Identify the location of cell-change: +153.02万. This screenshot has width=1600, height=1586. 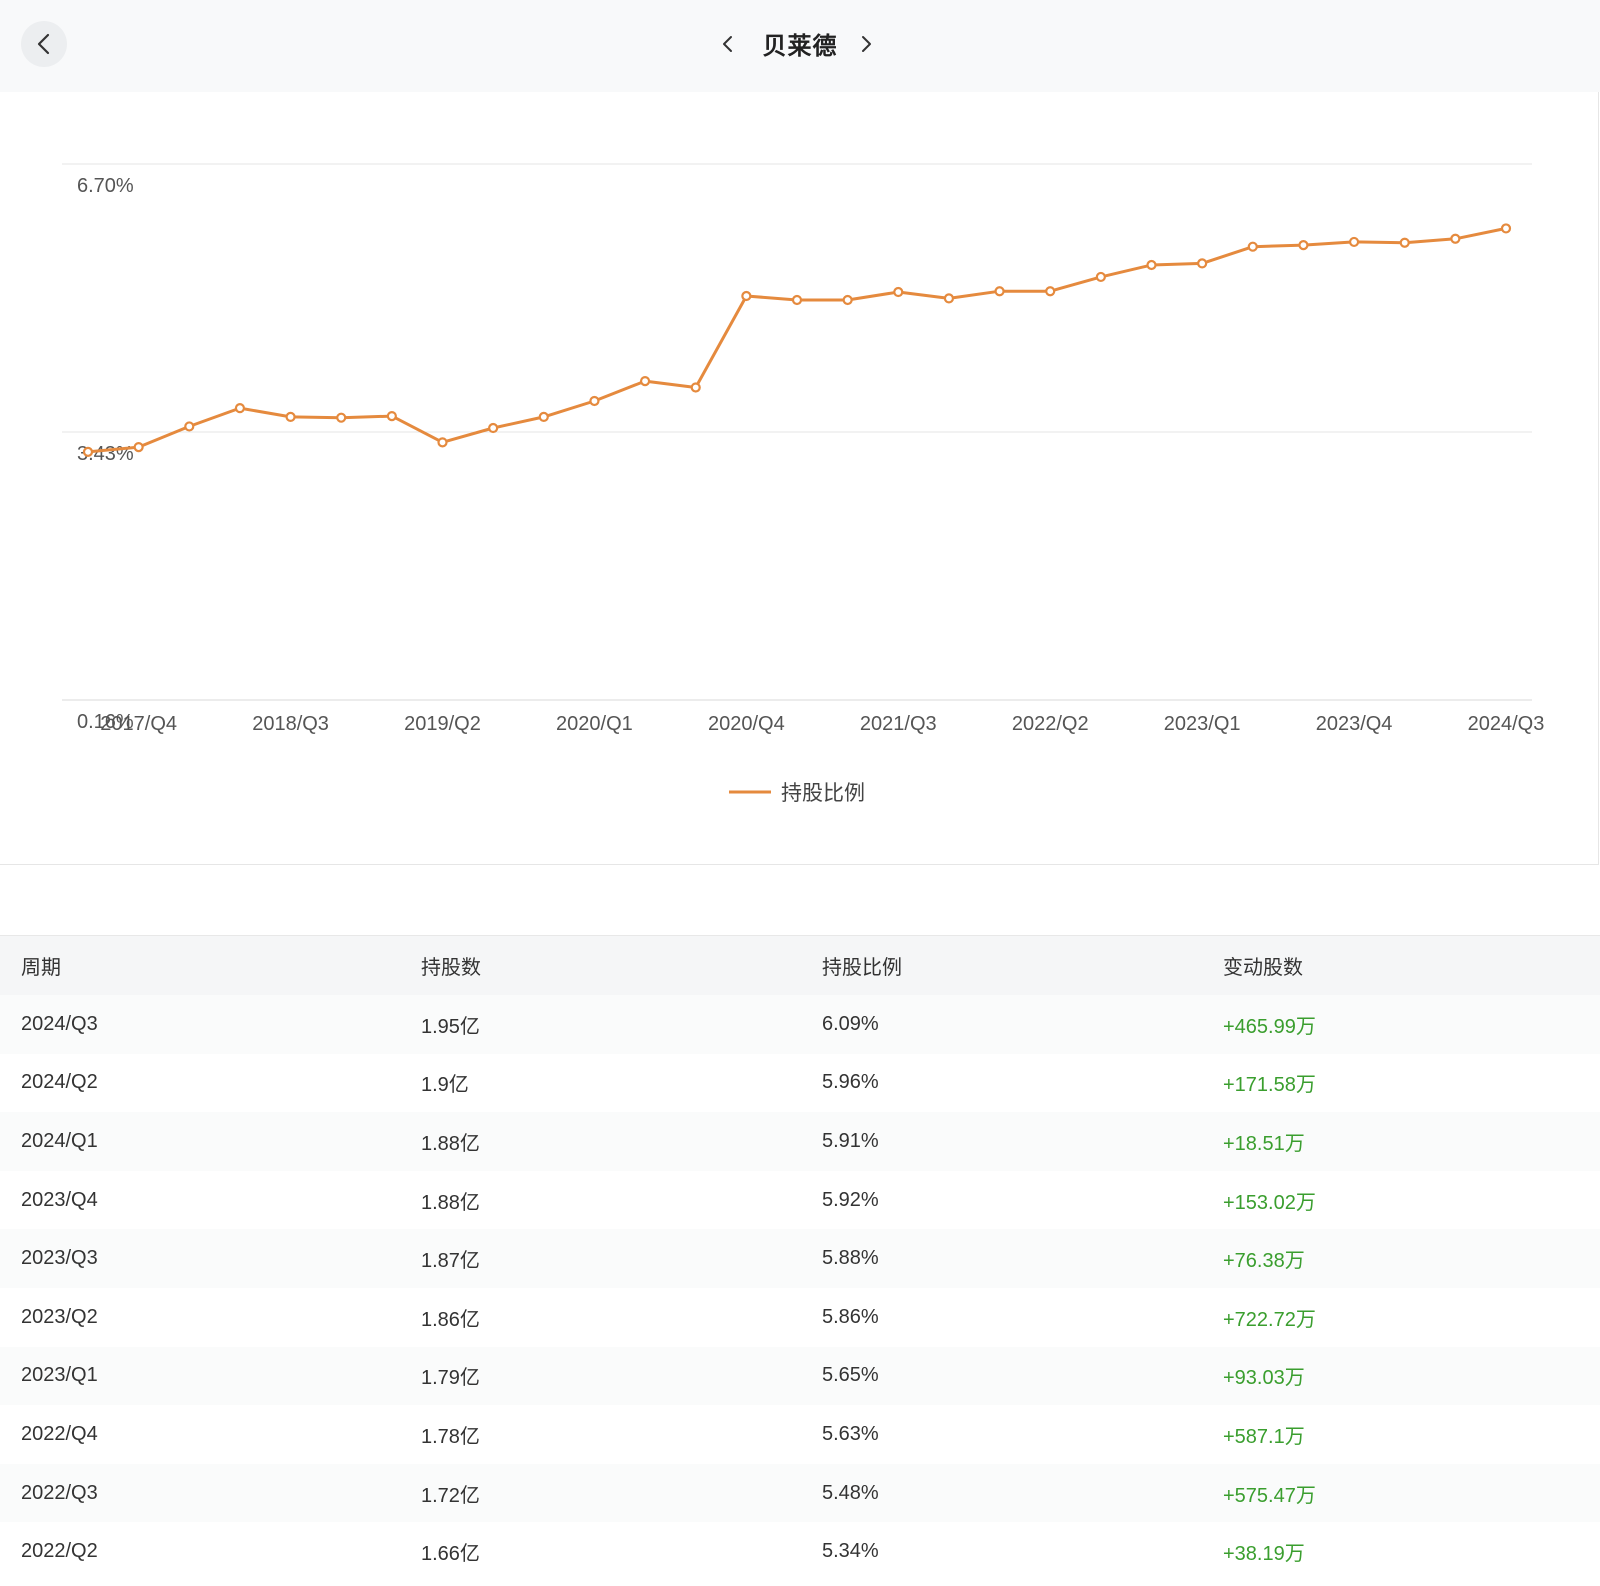
(1269, 1202).